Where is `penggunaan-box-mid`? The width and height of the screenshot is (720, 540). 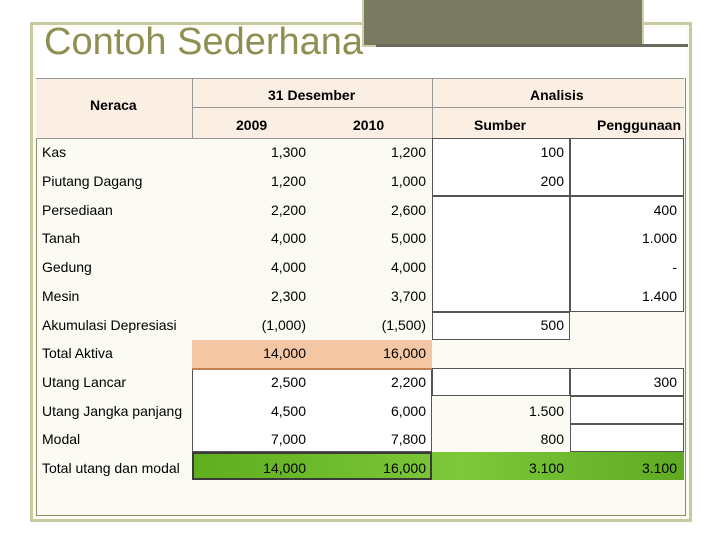 penggunaan-box-mid is located at coordinates (627, 254).